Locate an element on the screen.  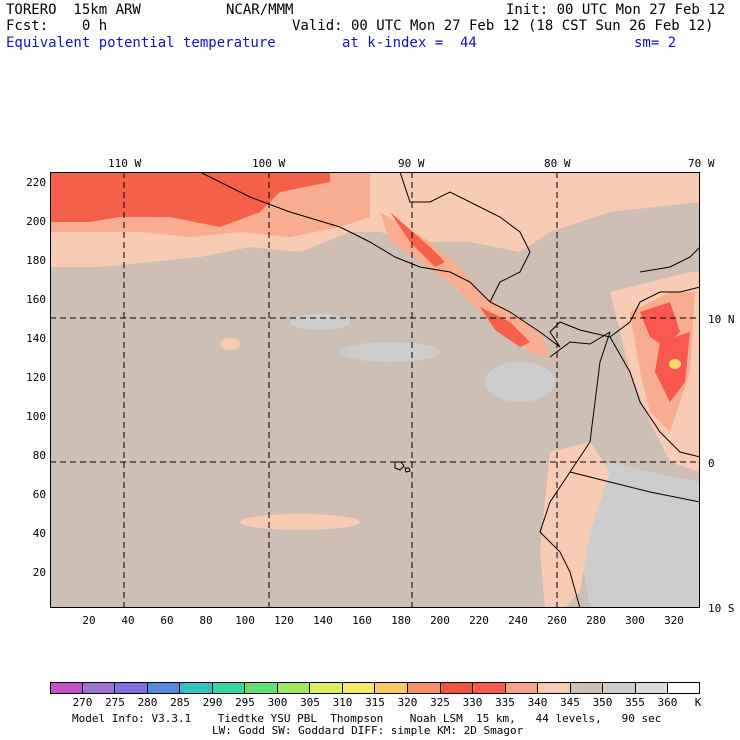
colorbar-label: 280 is located at coordinates (147, 702).